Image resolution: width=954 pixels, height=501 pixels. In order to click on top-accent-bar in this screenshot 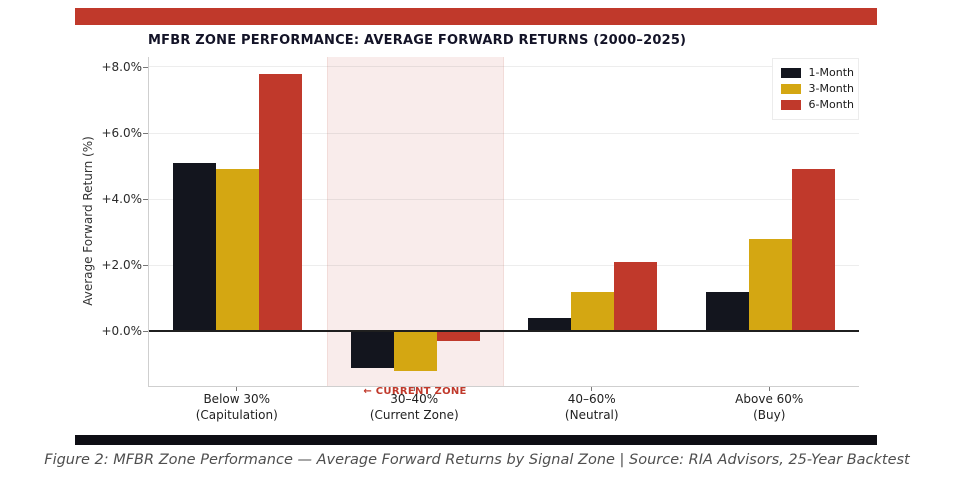, I will do `click(476, 16)`.